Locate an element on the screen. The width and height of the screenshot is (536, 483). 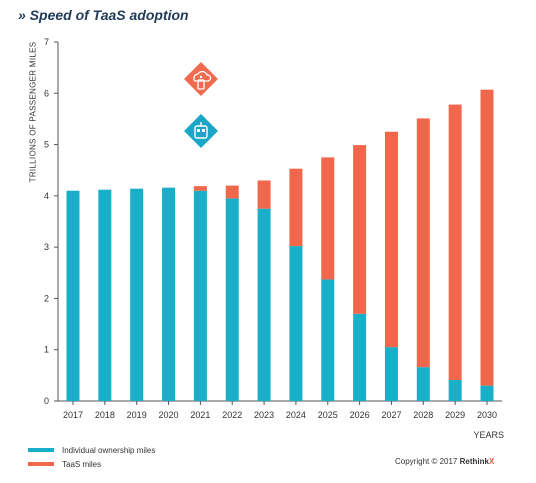
bar-individual-2019 is located at coordinates (137, 294).